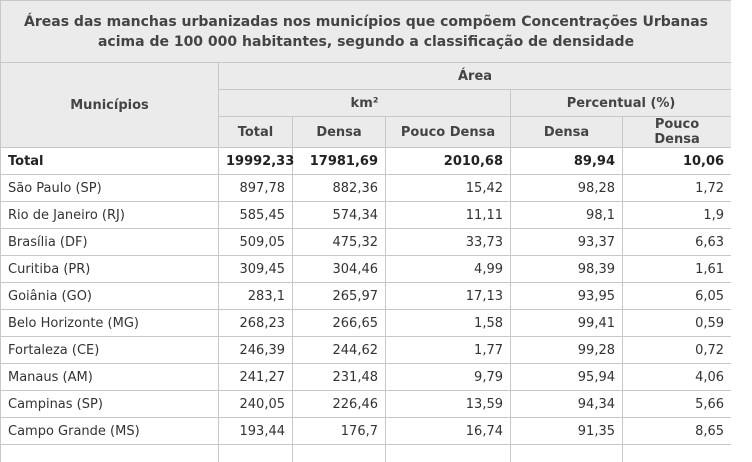  What do you see at coordinates (339, 296) in the screenshot?
I see `cell: 265,97` at bounding box center [339, 296].